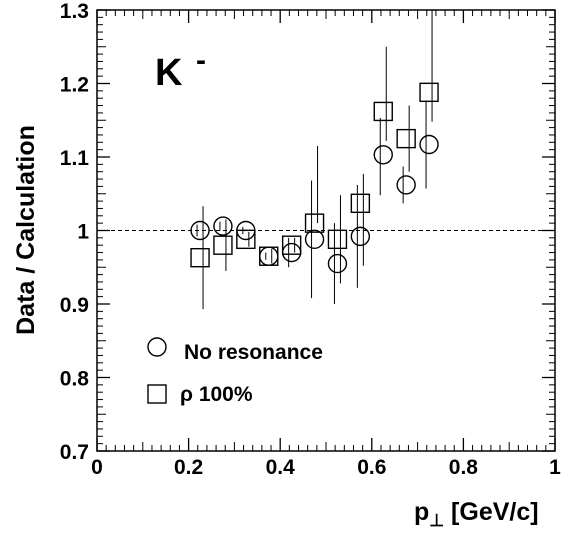 The image size is (563, 533). I want to click on x-axis-unit: [GeV/c], so click(495, 512).